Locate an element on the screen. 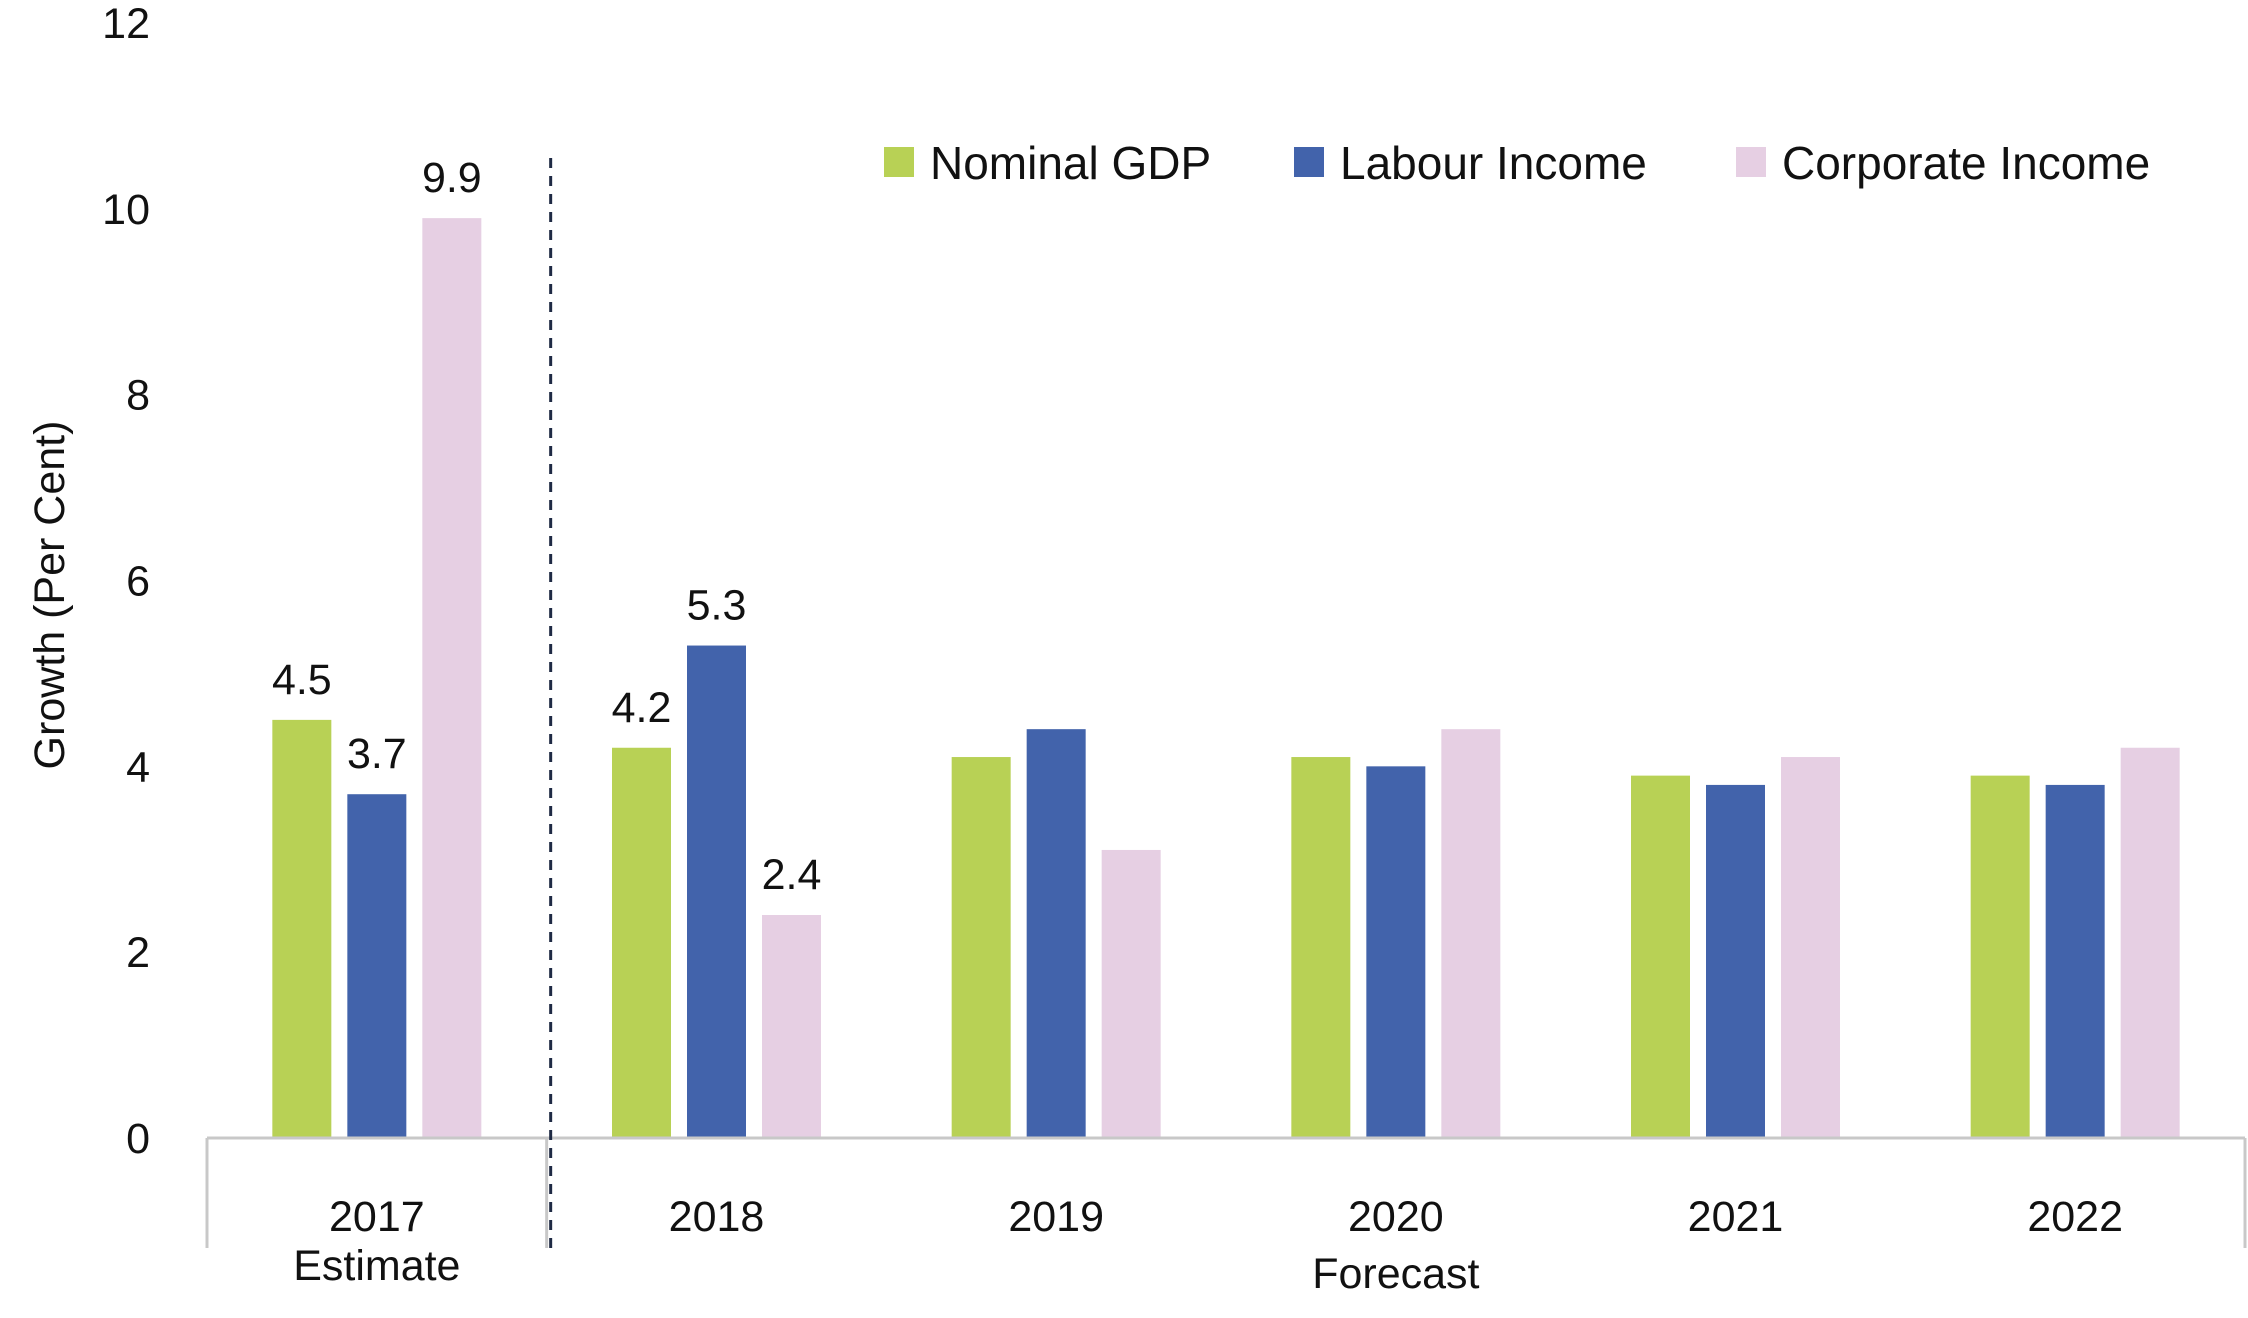 The height and width of the screenshot is (1318, 2248). x-tick-label: 2021 is located at coordinates (1736, 1217).